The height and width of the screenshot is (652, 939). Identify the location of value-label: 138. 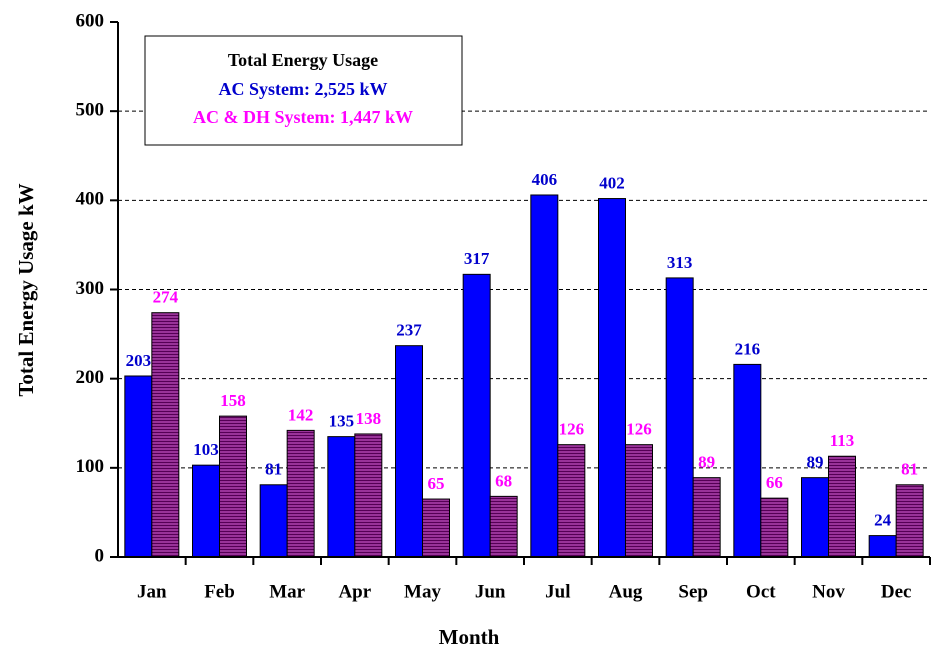
(369, 418).